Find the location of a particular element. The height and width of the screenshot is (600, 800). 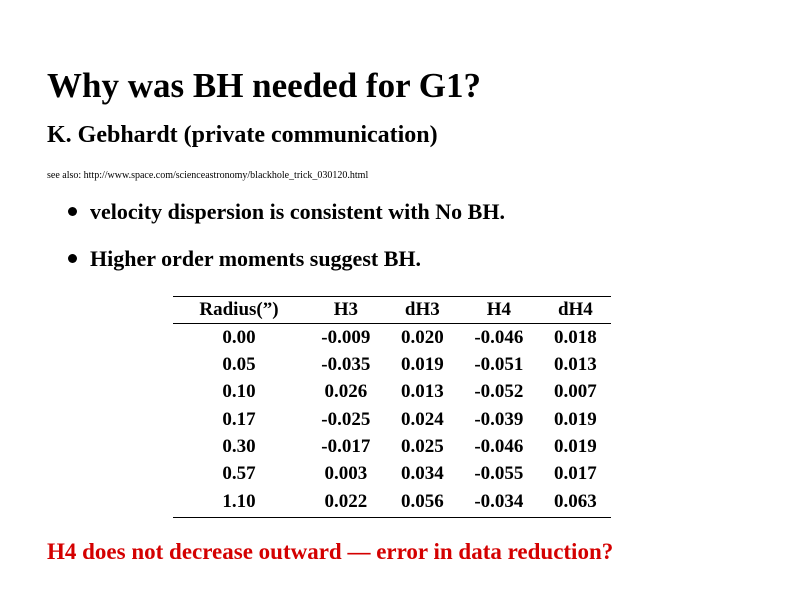

slide-title: Why was BH needed for G1? is located at coordinates (264, 85).